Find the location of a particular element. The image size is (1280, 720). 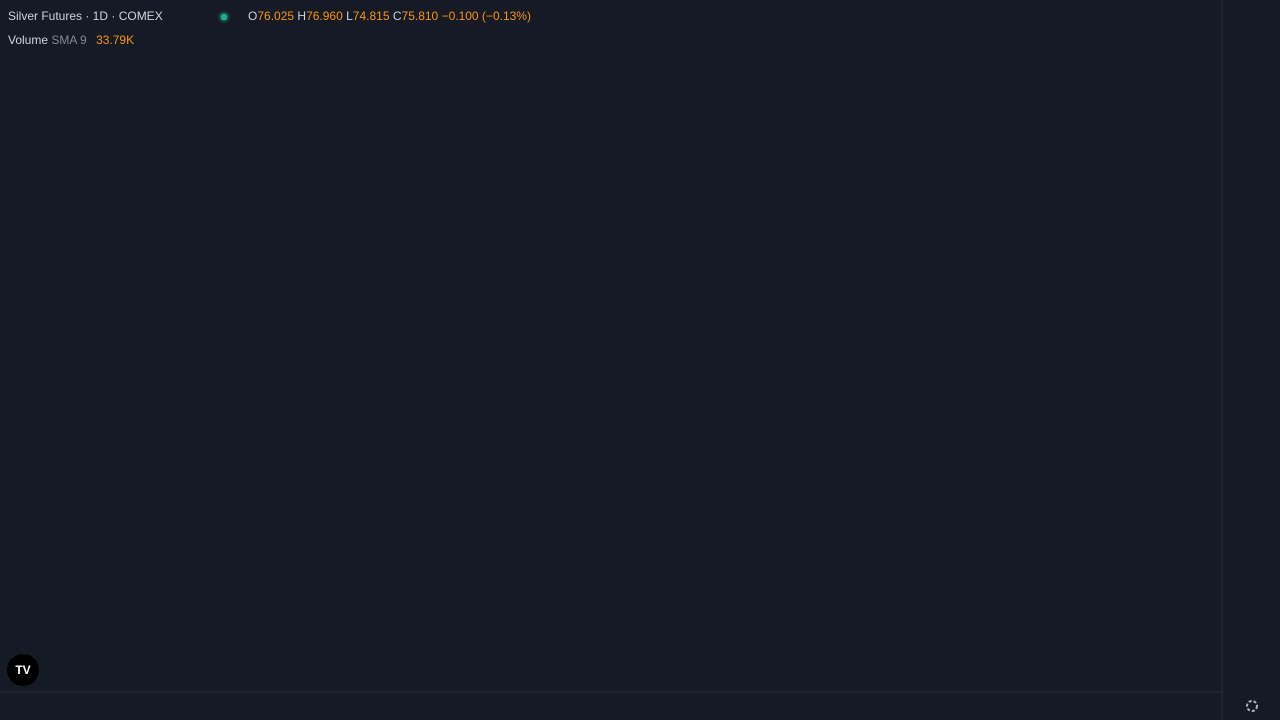

settings-icon is located at coordinates (1252, 706).